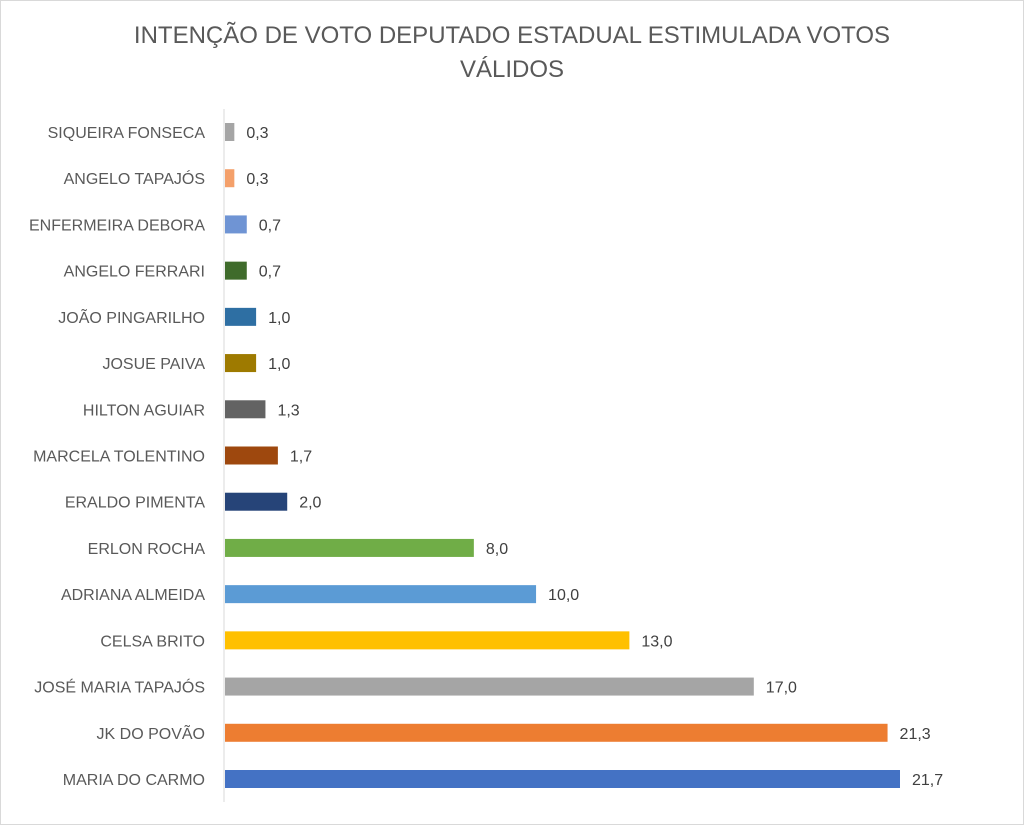 The height and width of the screenshot is (825, 1024). I want to click on data-label: 17,0, so click(781, 688).